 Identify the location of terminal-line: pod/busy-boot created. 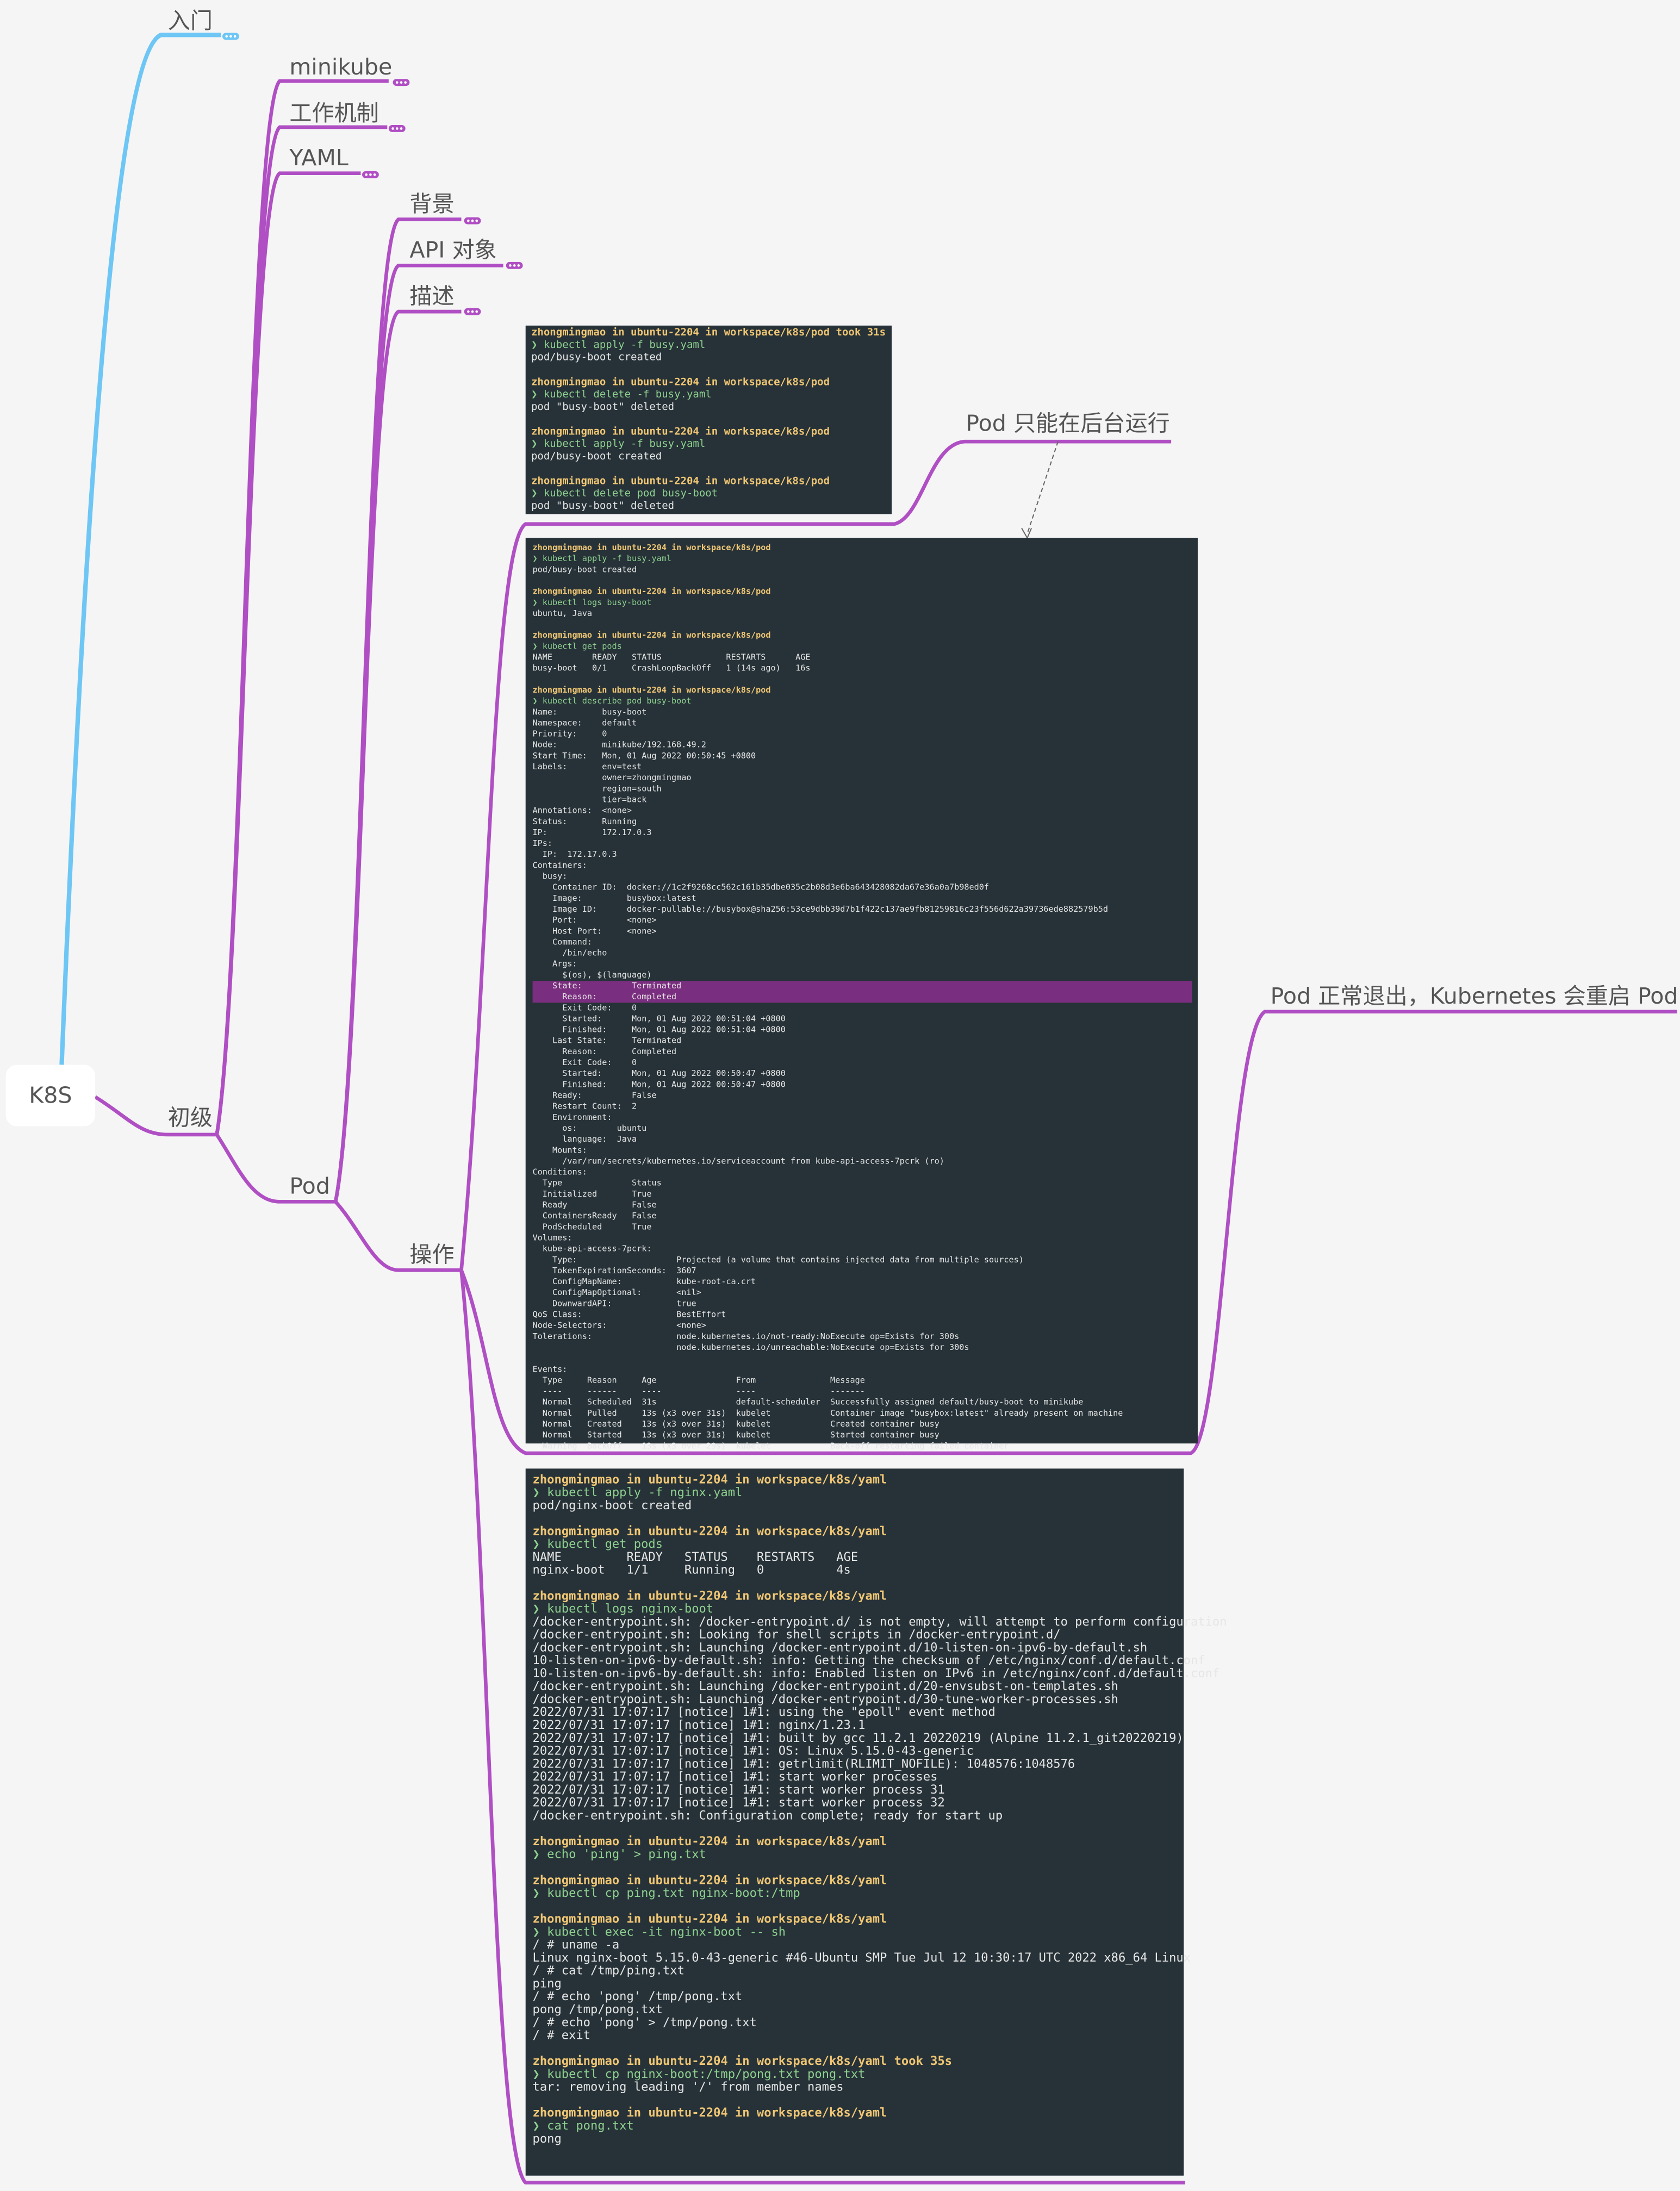
(585, 569).